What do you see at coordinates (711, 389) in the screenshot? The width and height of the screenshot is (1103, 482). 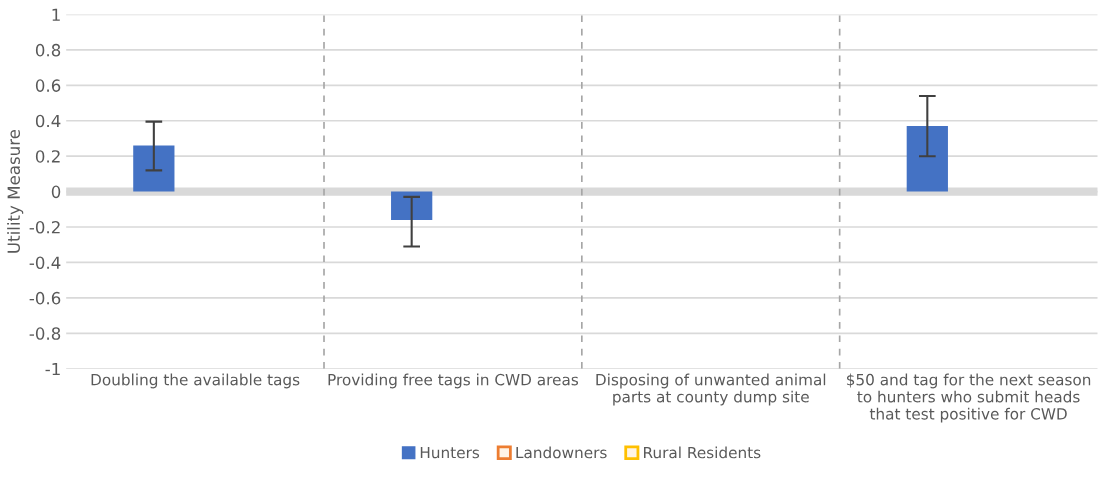 I see `x-tick-label: Disposing of unwanted animal parts at county dump site` at bounding box center [711, 389].